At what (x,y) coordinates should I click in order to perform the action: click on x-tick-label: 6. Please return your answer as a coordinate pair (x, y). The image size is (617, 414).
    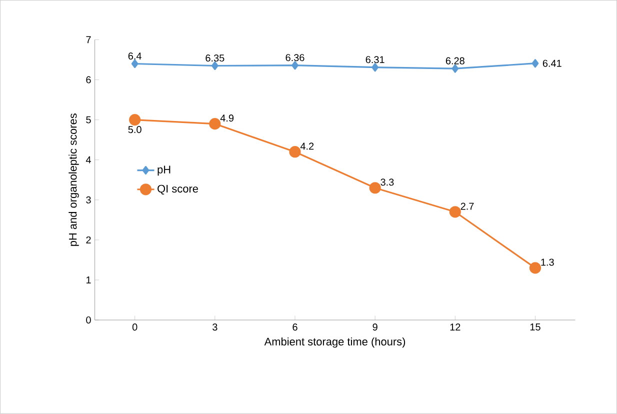
    Looking at the image, I should click on (295, 327).